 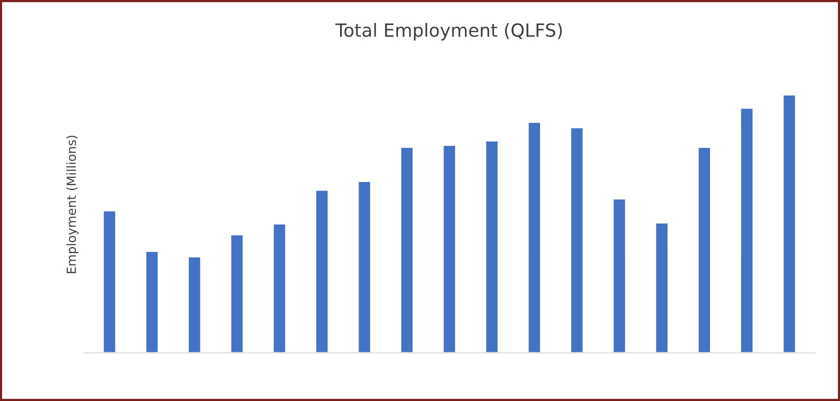 What do you see at coordinates (448, 31) in the screenshot?
I see `chart-title: Total Employment (QLFS)` at bounding box center [448, 31].